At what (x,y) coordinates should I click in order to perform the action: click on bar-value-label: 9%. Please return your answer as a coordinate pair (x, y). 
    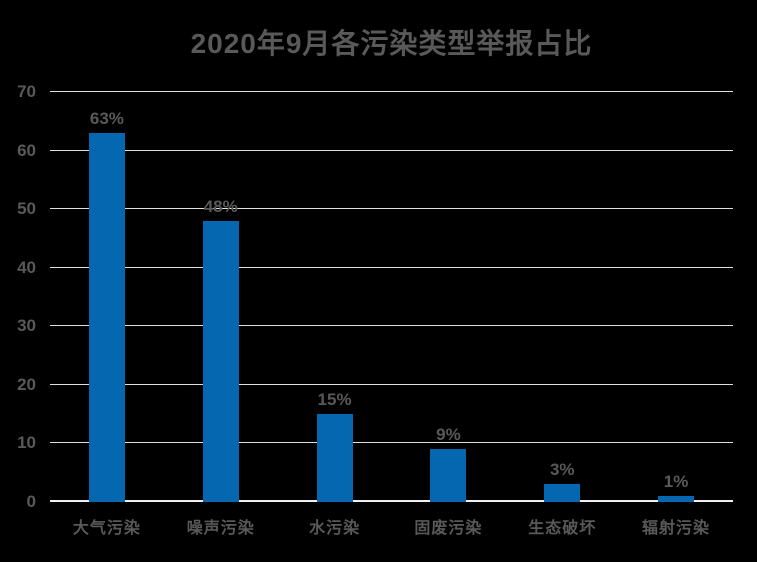
    Looking at the image, I should click on (448, 435).